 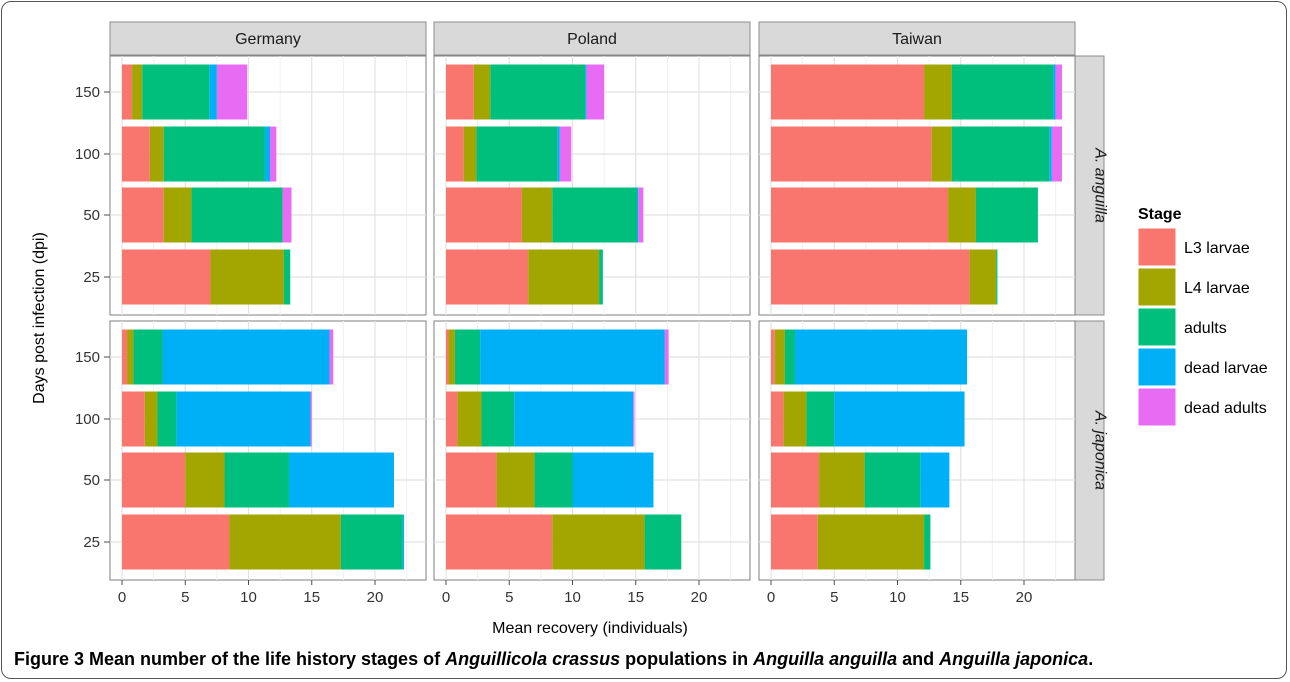 I want to click on bar-segment-germany-a-anguilla-50-dead-adults, so click(x=287, y=215).